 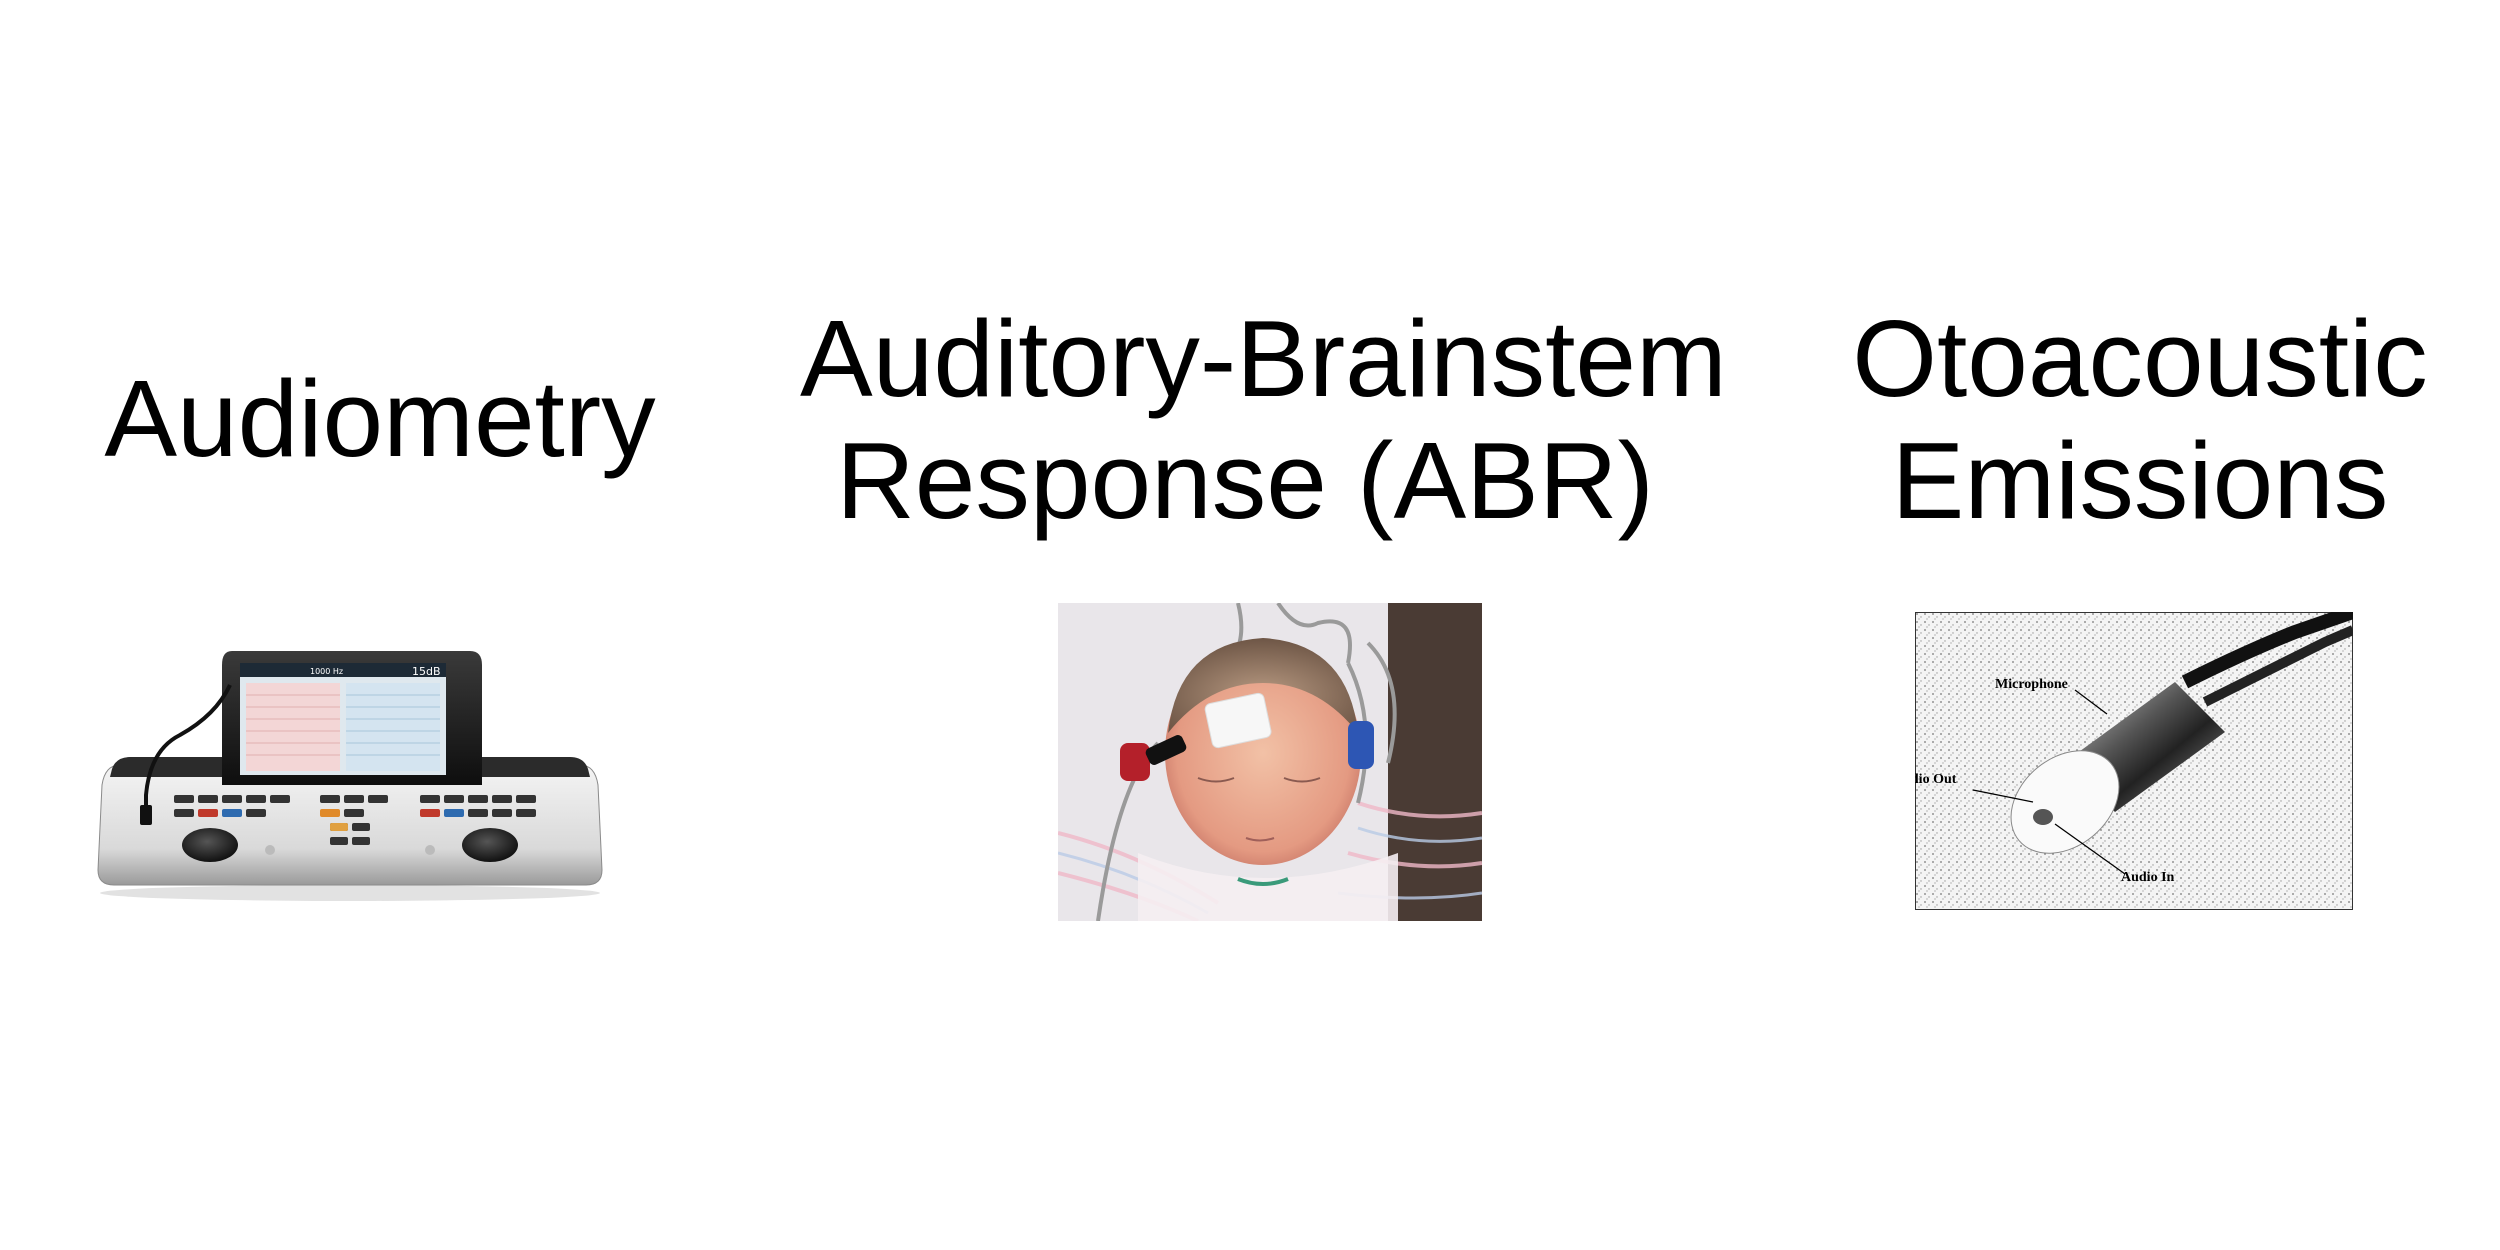 I want to click on audio-in-label: Audio In, so click(x=2148, y=877).